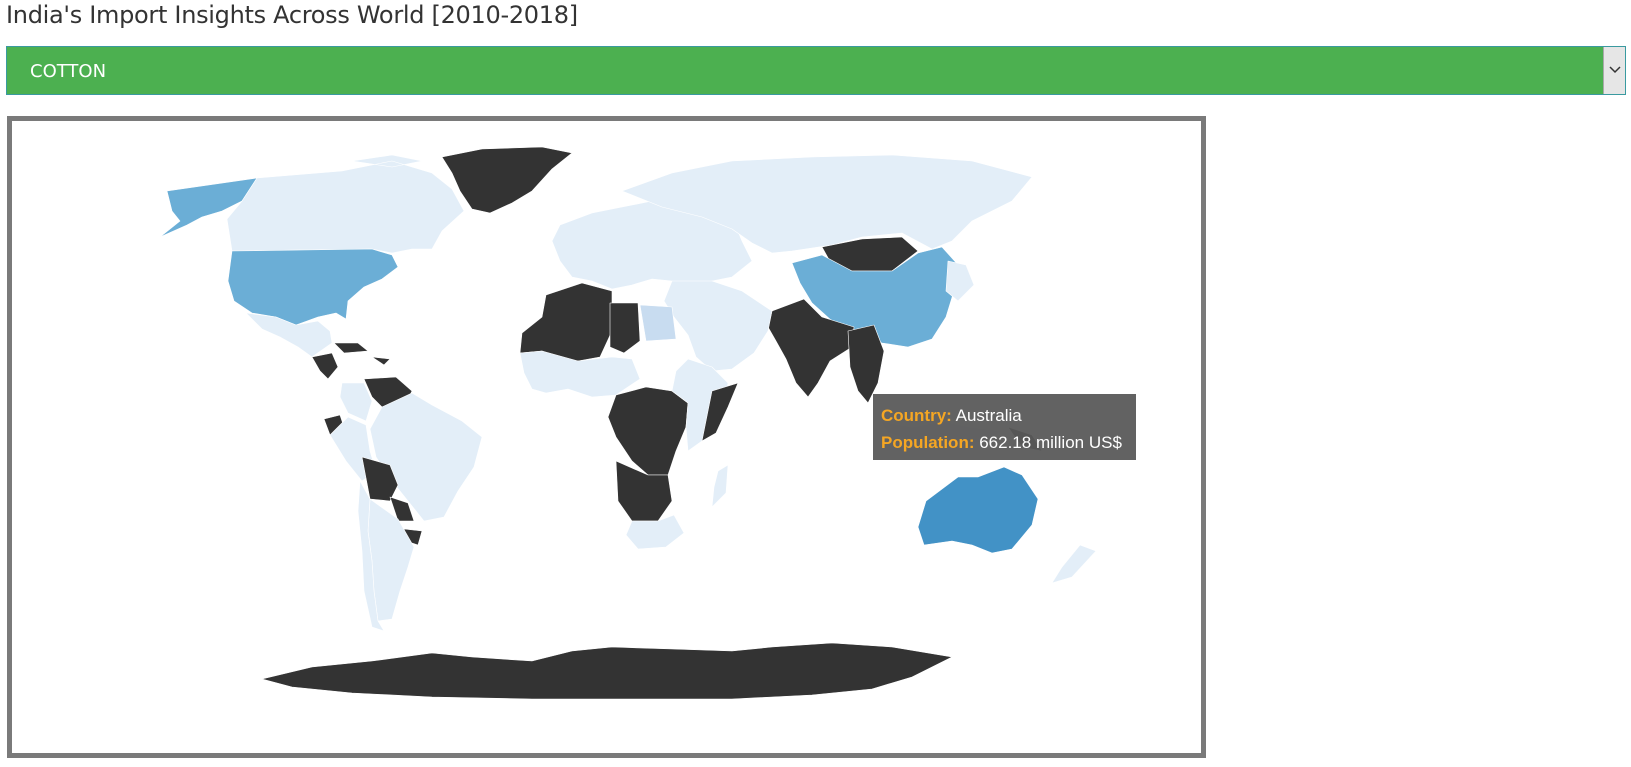 This screenshot has height=767, width=1631. What do you see at coordinates (356, 402) in the screenshot?
I see `country-colombia` at bounding box center [356, 402].